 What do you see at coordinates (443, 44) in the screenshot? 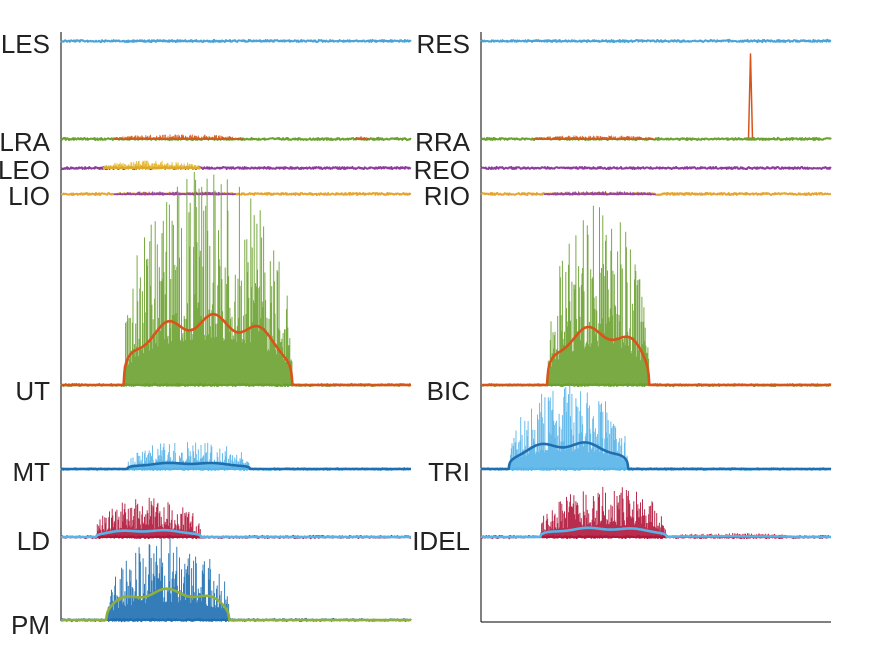
I see `label-res: RES` at bounding box center [443, 44].